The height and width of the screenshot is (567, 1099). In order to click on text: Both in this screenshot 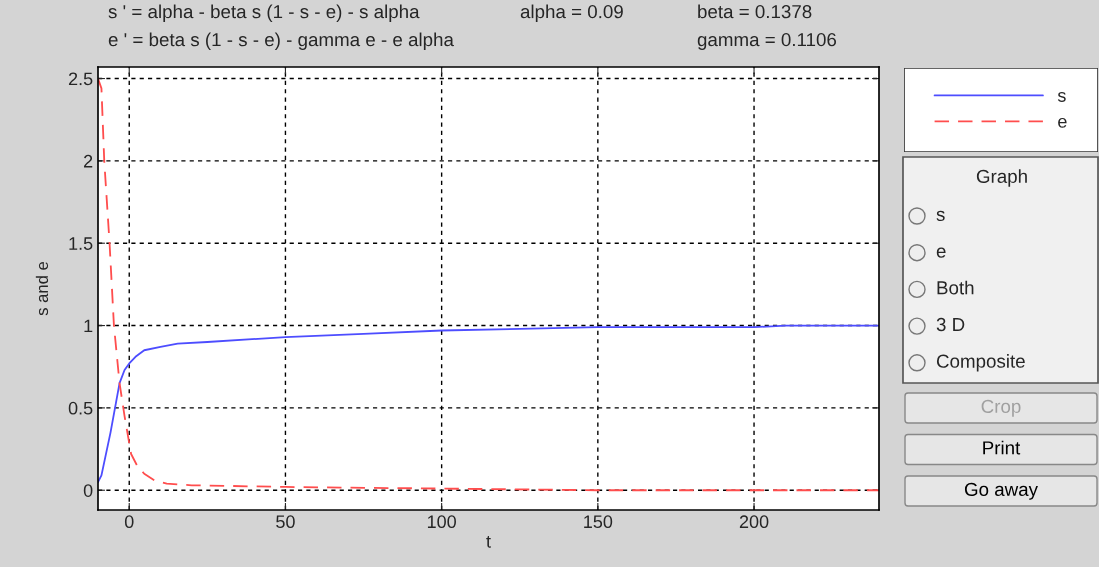, I will do `click(955, 287)`.